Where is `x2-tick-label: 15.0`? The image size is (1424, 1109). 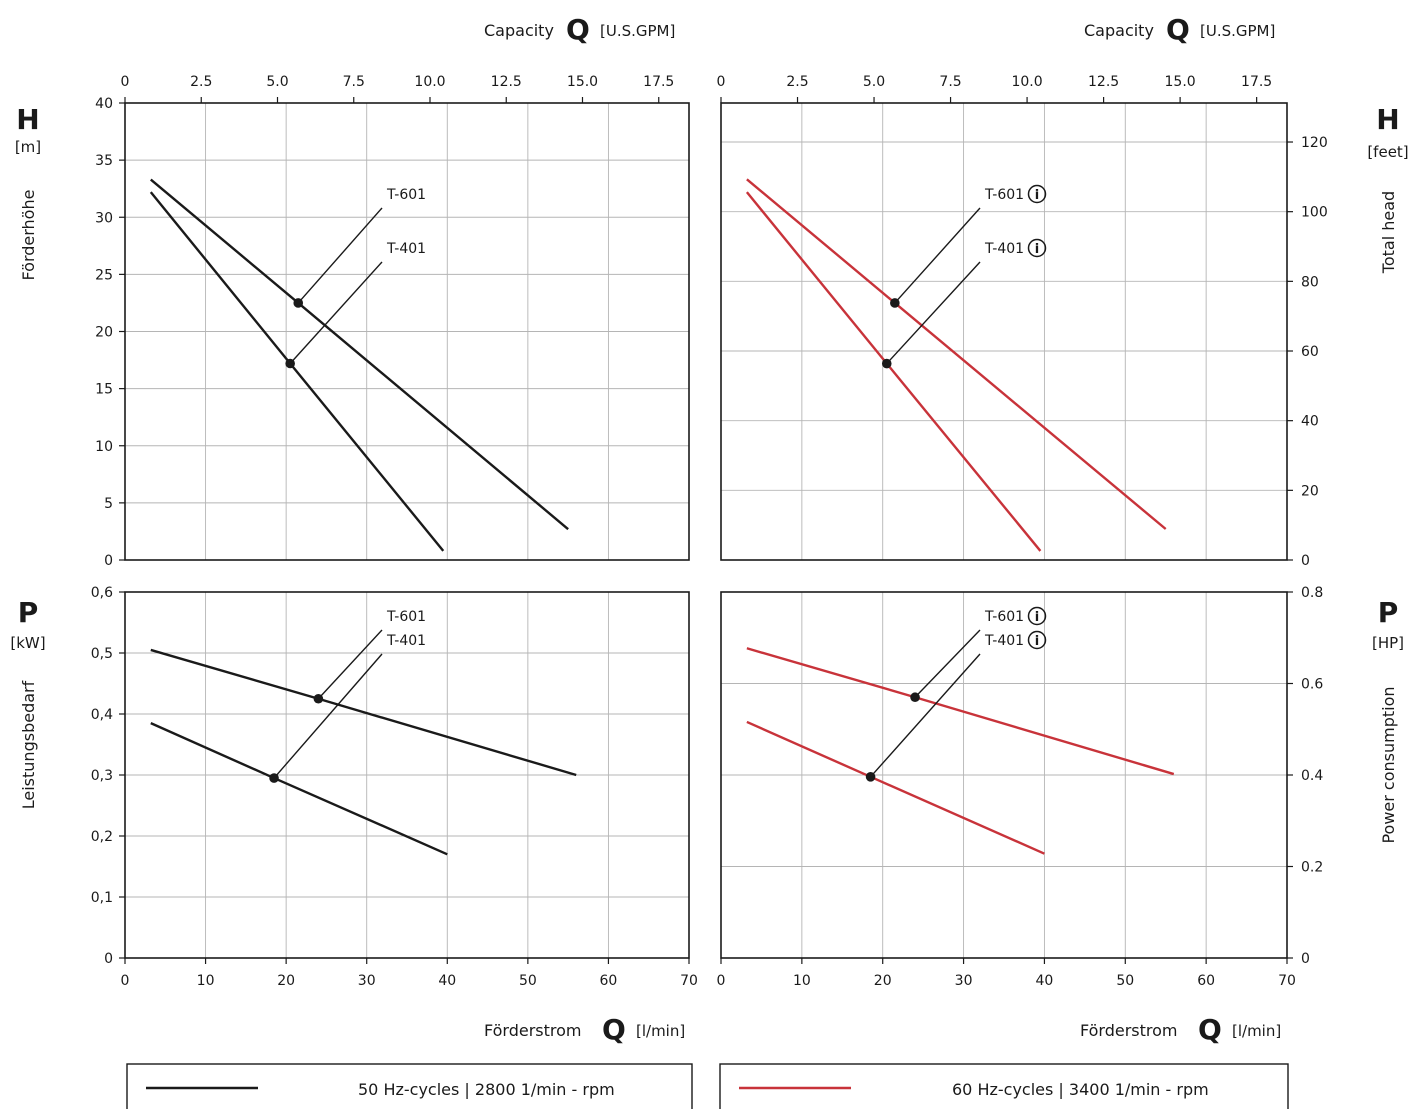 x2-tick-label: 15.0 is located at coordinates (582, 82).